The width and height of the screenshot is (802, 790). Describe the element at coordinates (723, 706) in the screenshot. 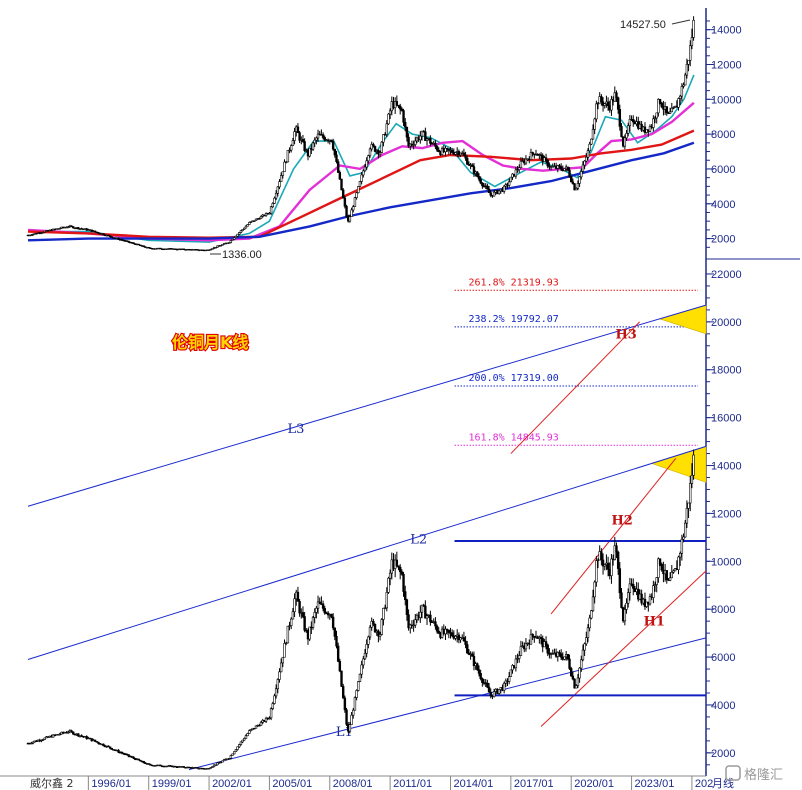

I see `lower-y-tick-label: 4000` at that location.